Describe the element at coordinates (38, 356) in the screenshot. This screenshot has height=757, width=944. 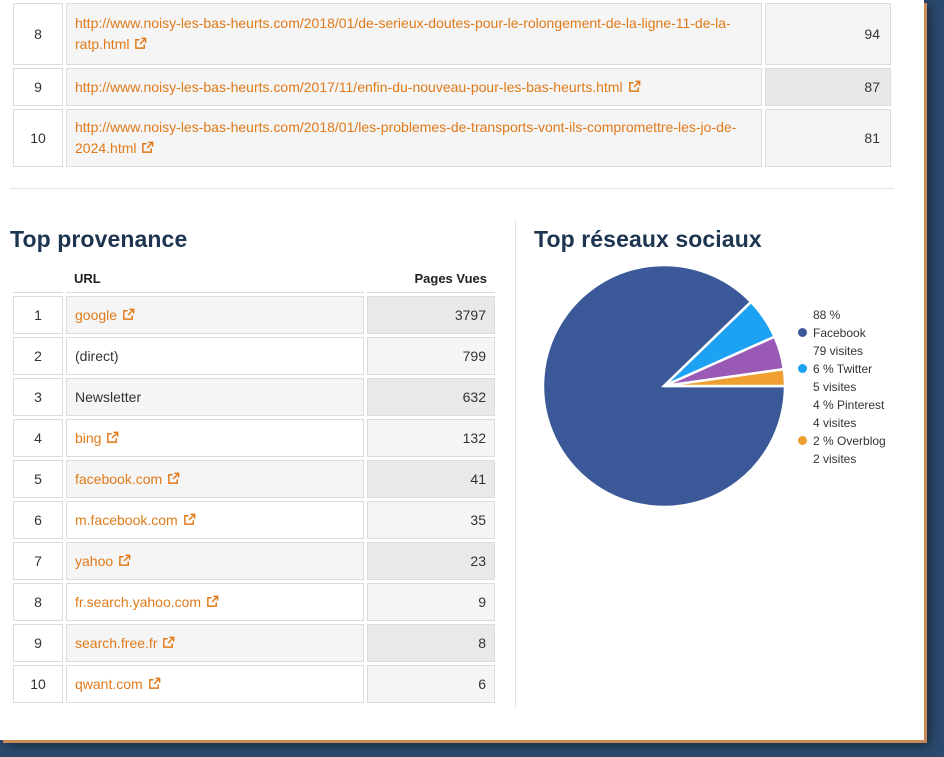
I see `rank-cell: 2` at that location.